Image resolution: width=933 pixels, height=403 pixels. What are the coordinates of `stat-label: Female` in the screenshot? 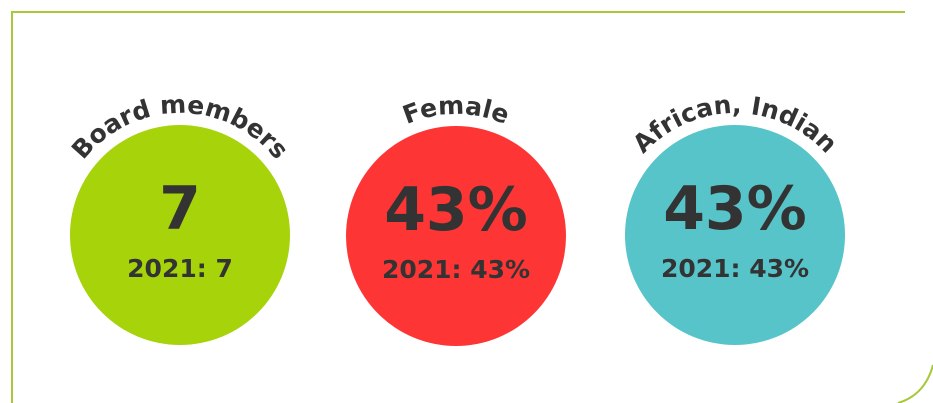 It's located at (456, 110).